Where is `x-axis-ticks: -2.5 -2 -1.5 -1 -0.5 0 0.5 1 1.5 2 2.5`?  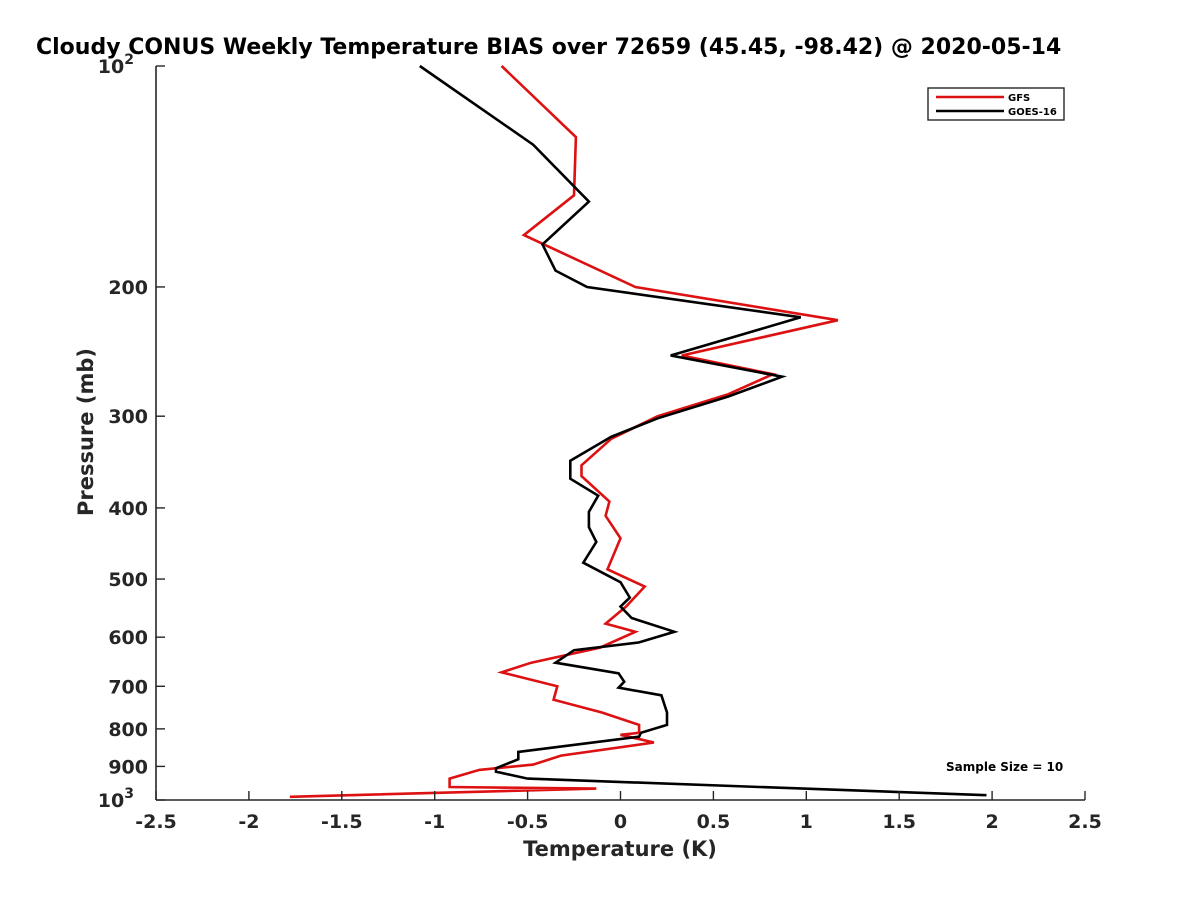
x-axis-ticks: -2.5 -2 -1.5 -1 -0.5 0 0.5 1 1.5 2 2.5 is located at coordinates (618, 812).